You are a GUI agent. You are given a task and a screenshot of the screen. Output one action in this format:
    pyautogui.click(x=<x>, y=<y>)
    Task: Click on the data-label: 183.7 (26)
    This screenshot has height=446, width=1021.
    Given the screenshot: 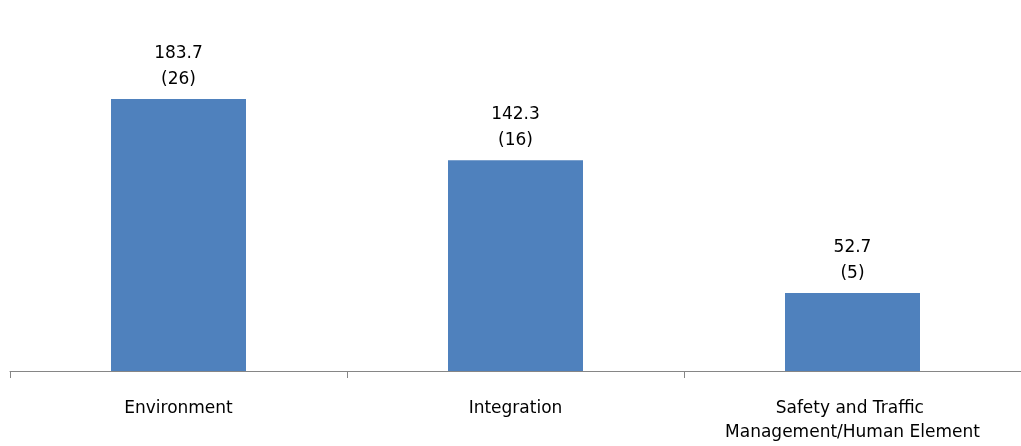 What is the action you would take?
    pyautogui.click(x=178, y=64)
    